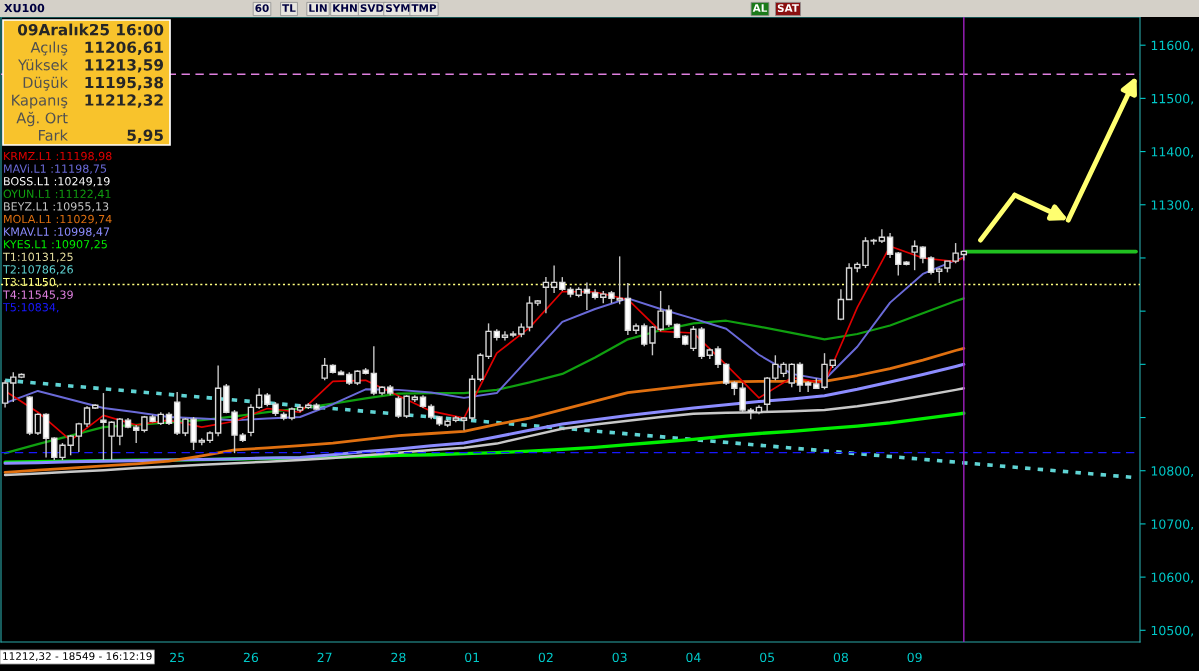  Describe the element at coordinates (77, 657) in the screenshot. I see `text: 11212,32 - 18549 - 16:12:19` at that location.